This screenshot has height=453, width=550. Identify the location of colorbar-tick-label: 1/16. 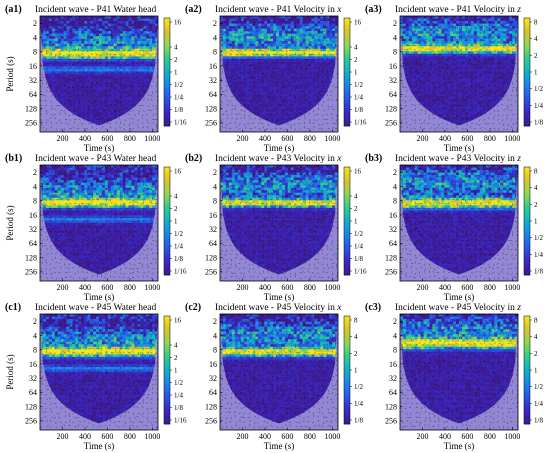
(180, 272).